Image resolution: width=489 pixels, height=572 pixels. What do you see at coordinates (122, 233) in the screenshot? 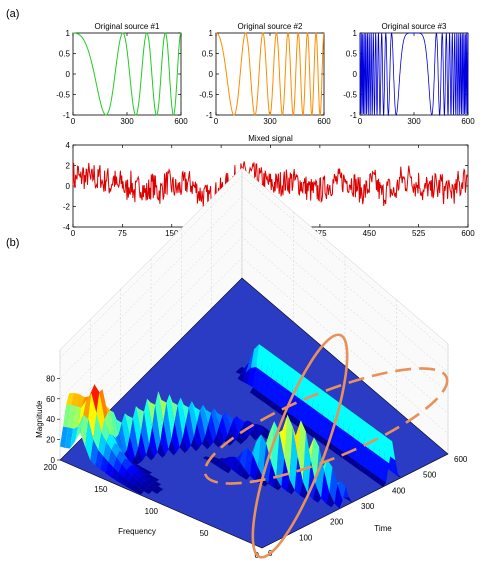
I see `x-tick-label: 75` at bounding box center [122, 233].